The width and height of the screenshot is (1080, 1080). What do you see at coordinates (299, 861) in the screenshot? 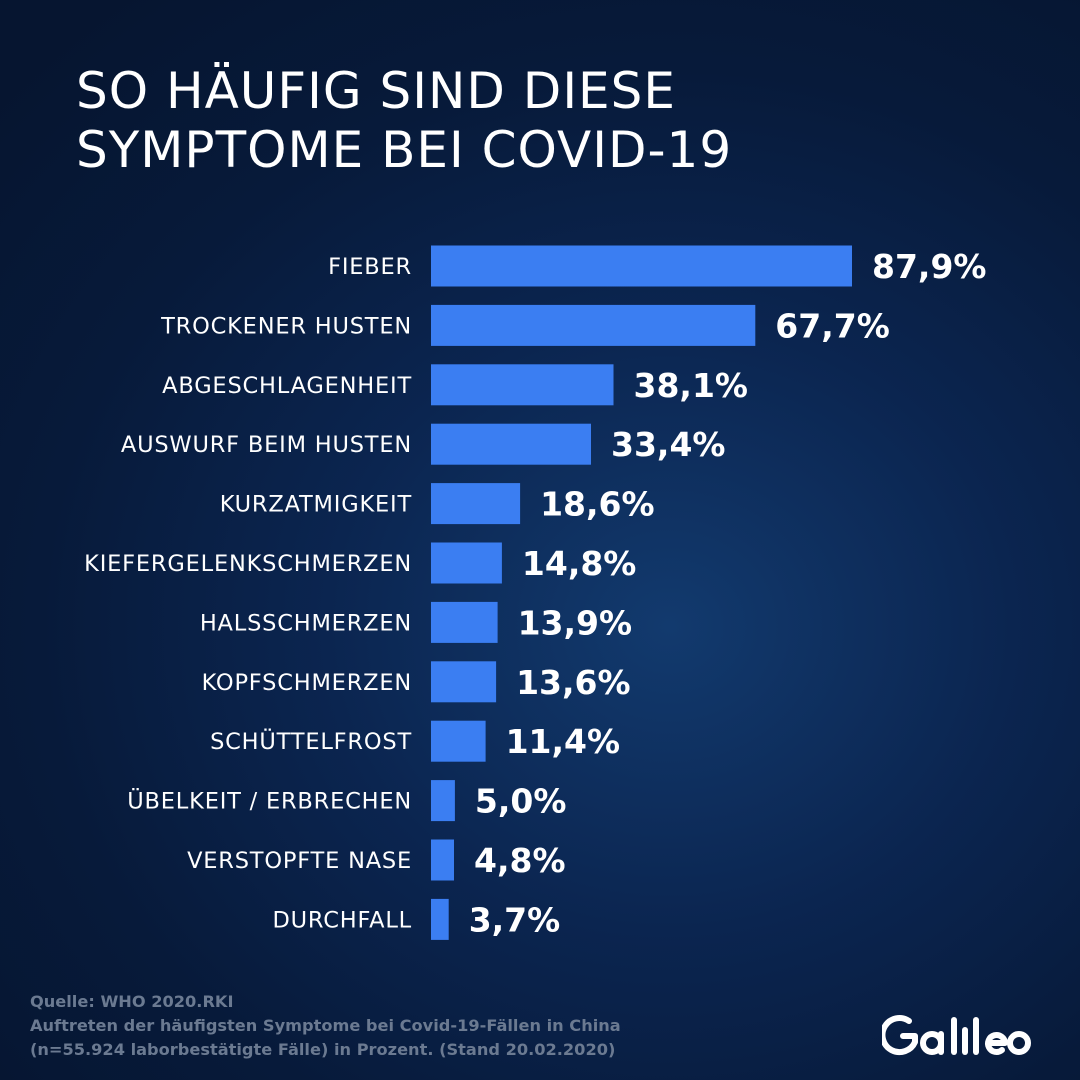
I see `category-label-10: VERSTOPFTE NASE` at bounding box center [299, 861].